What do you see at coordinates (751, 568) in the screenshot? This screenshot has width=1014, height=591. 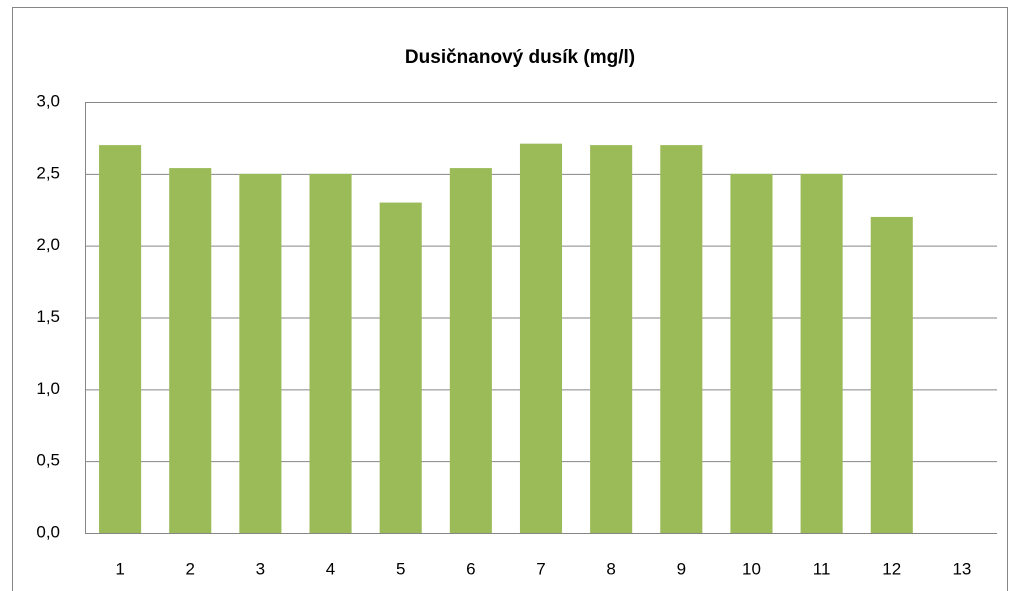 I see `x-tick-label: 10` at bounding box center [751, 568].